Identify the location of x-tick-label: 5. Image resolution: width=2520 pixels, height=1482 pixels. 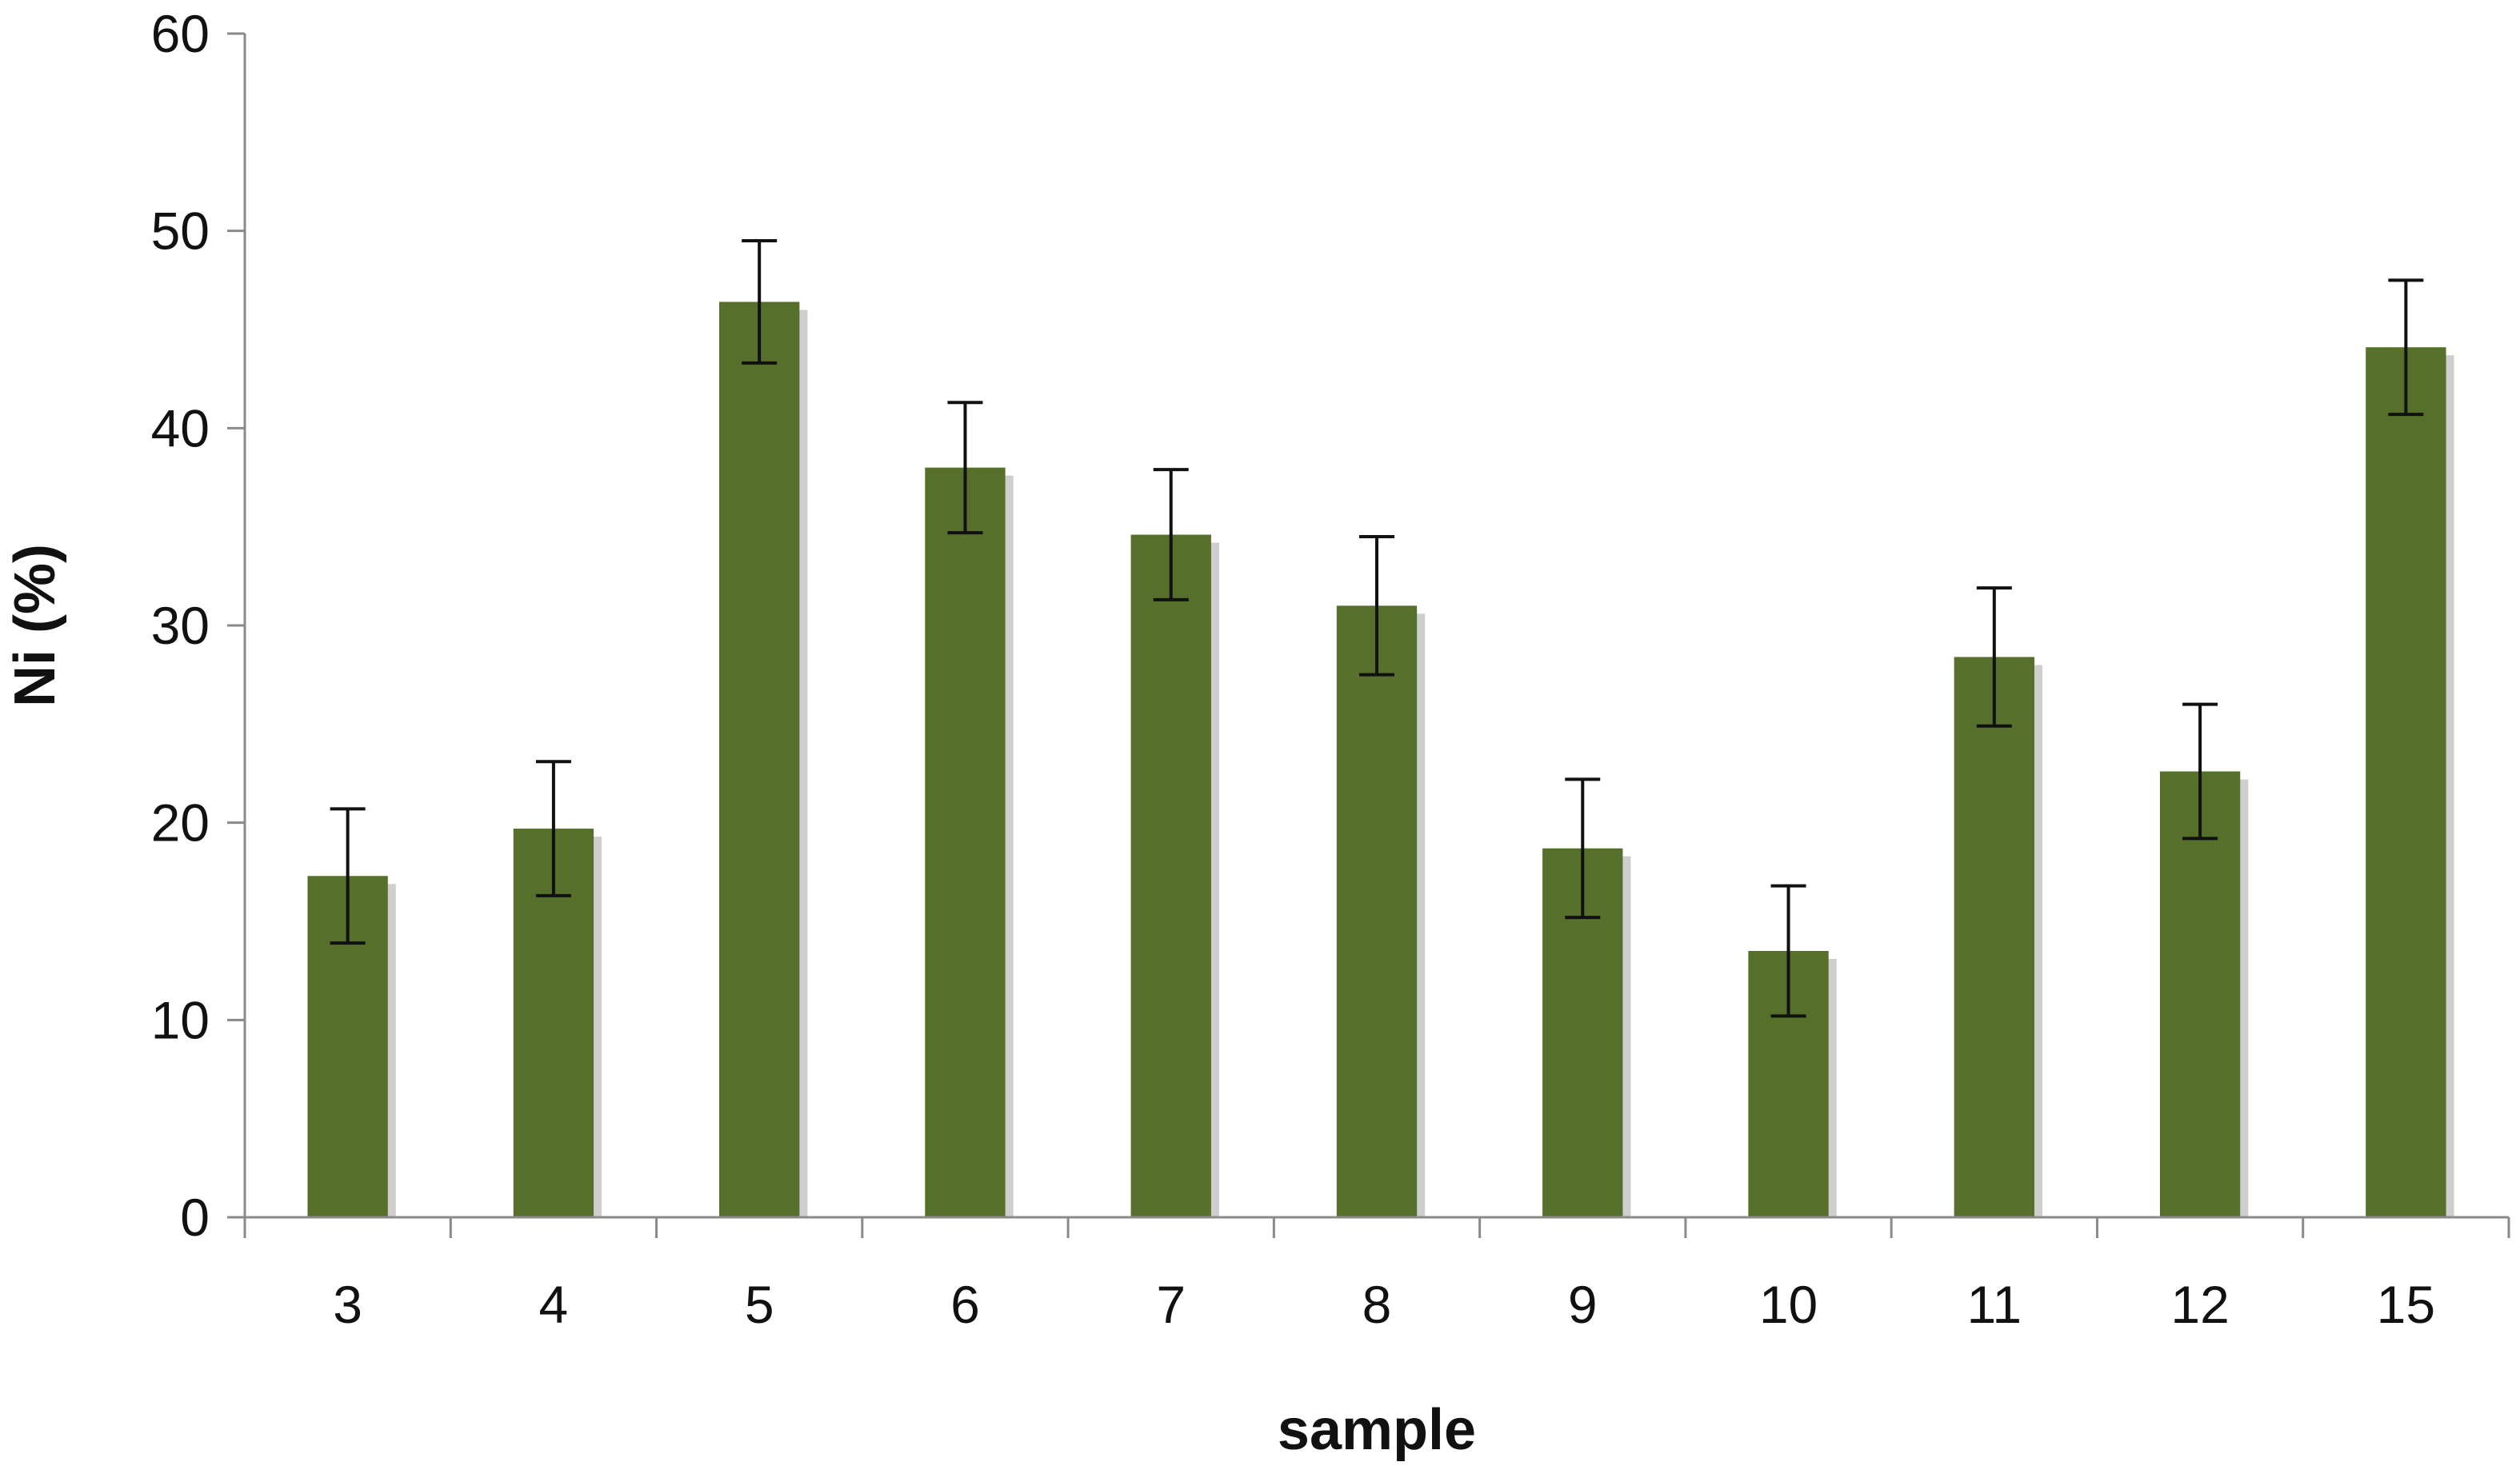
(759, 1304).